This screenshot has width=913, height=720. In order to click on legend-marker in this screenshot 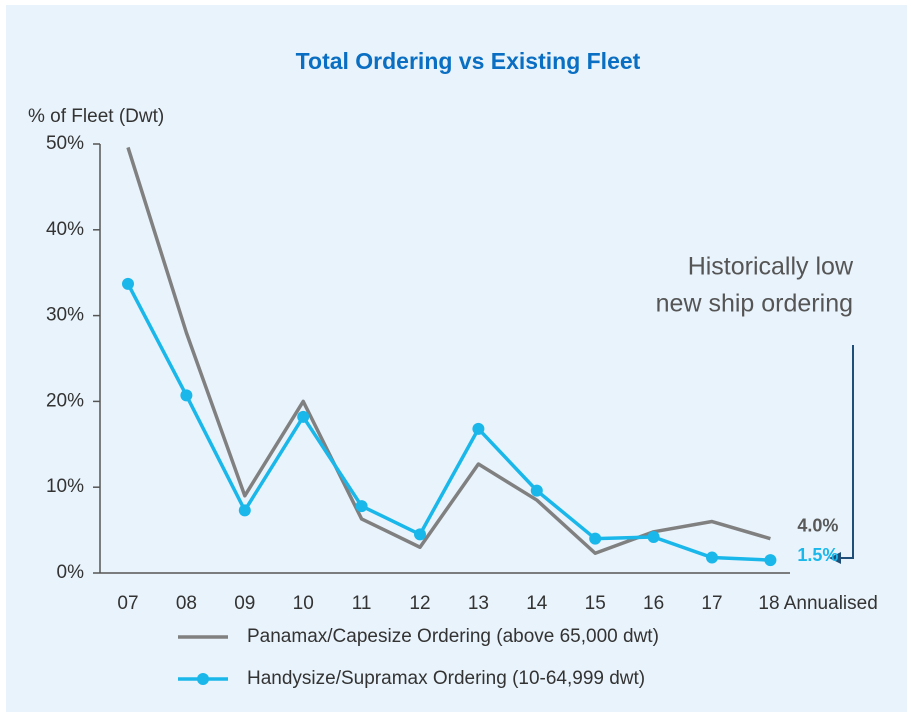, I will do `click(203, 679)`.